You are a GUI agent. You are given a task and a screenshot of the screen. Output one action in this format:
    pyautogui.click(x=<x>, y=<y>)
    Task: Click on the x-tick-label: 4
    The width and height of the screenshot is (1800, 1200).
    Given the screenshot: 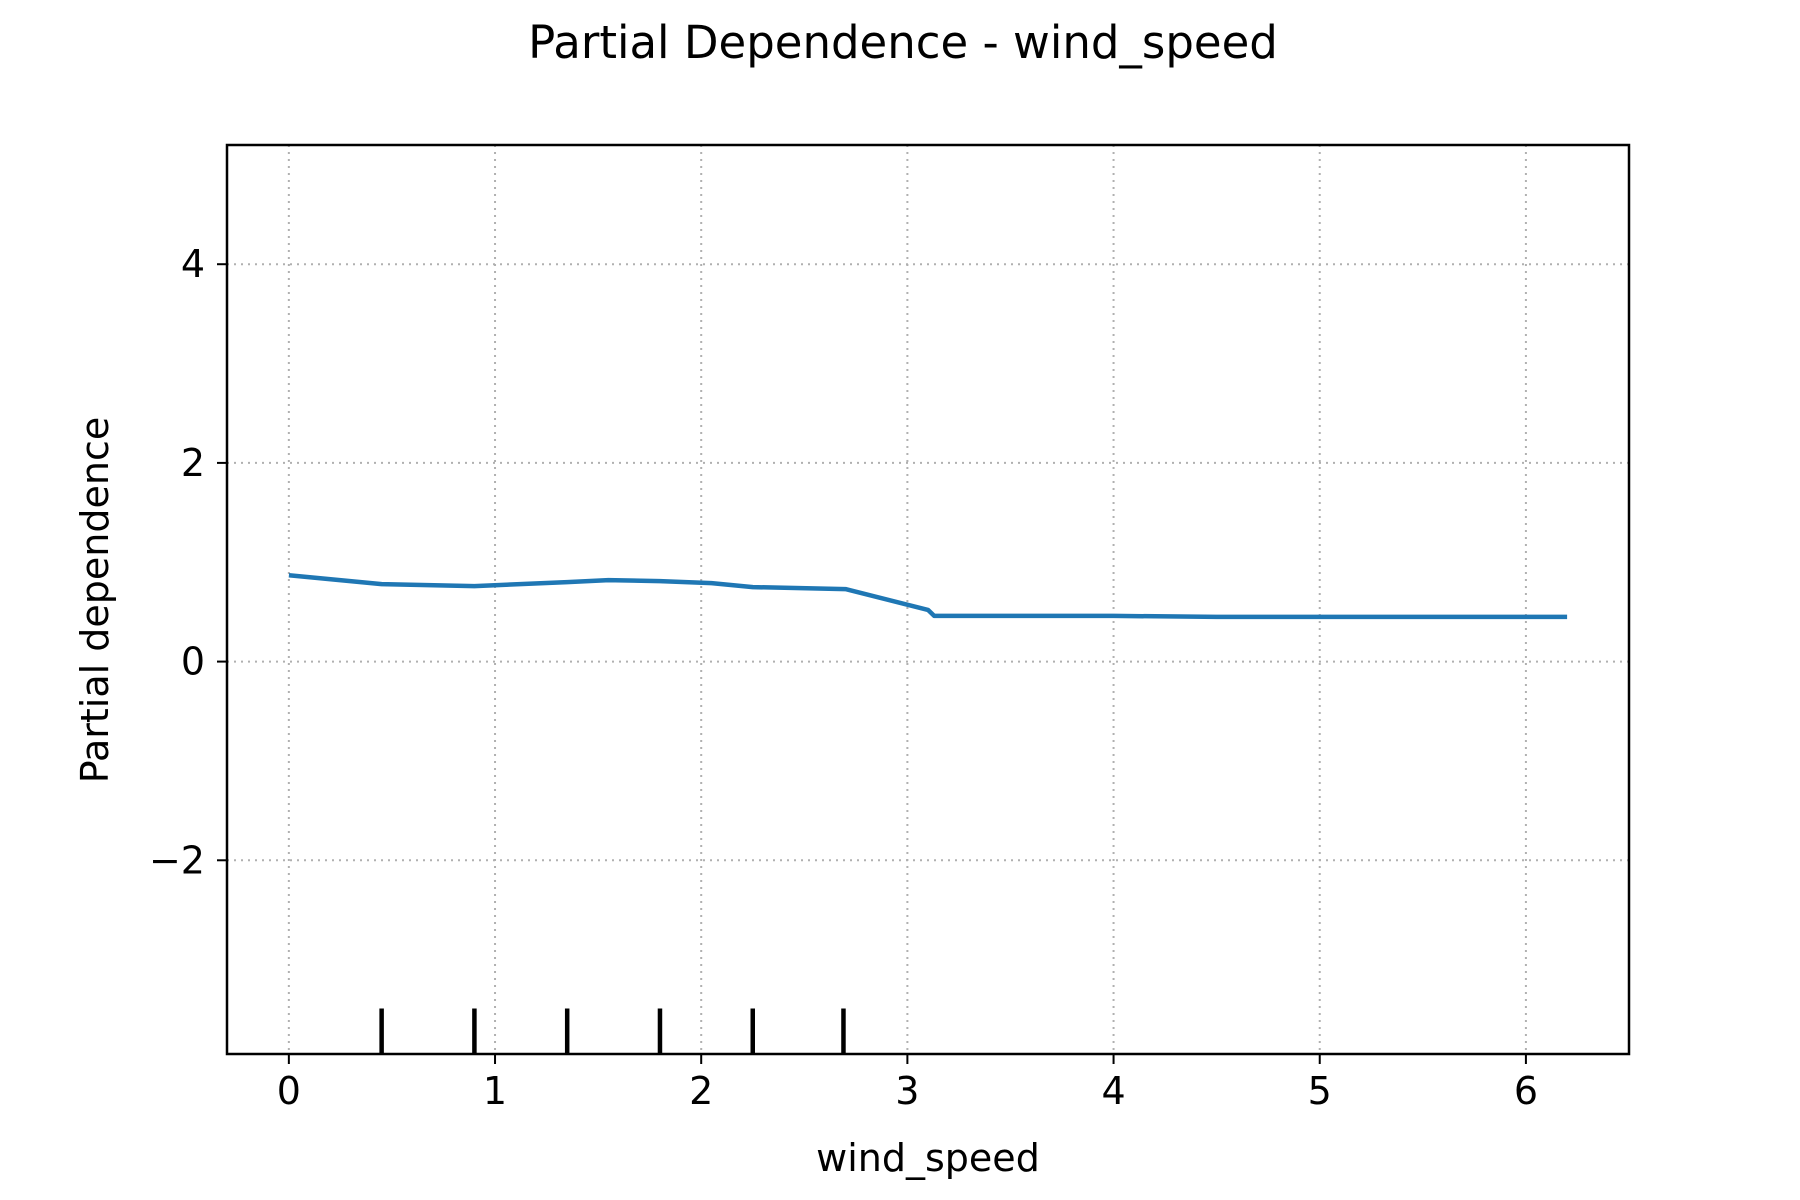 What is the action you would take?
    pyautogui.click(x=1113, y=1091)
    